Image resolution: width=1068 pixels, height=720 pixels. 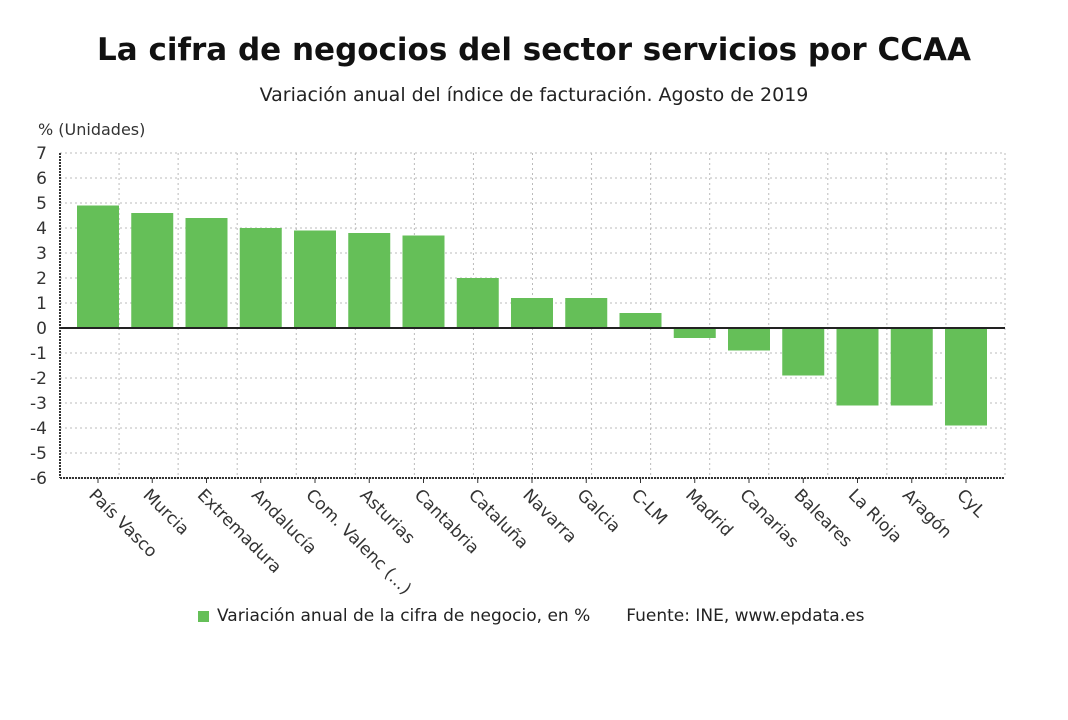 I want to click on x-tick-label: Galcia, so click(x=598, y=510).